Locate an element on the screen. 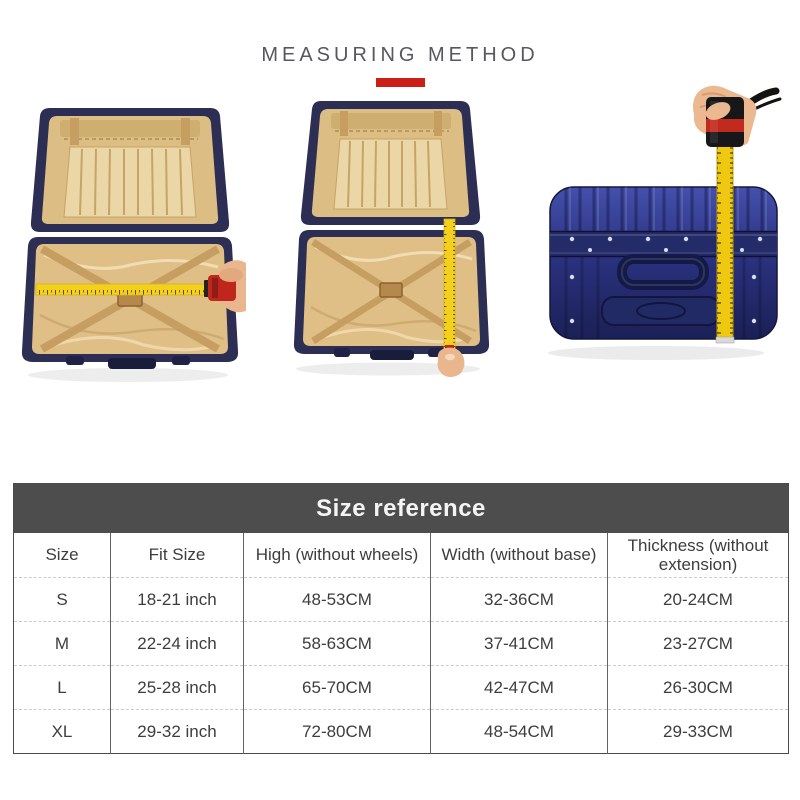 Image resolution: width=800 pixels, height=800 pixels. cell-thickness: 20-24CM is located at coordinates (697, 599).